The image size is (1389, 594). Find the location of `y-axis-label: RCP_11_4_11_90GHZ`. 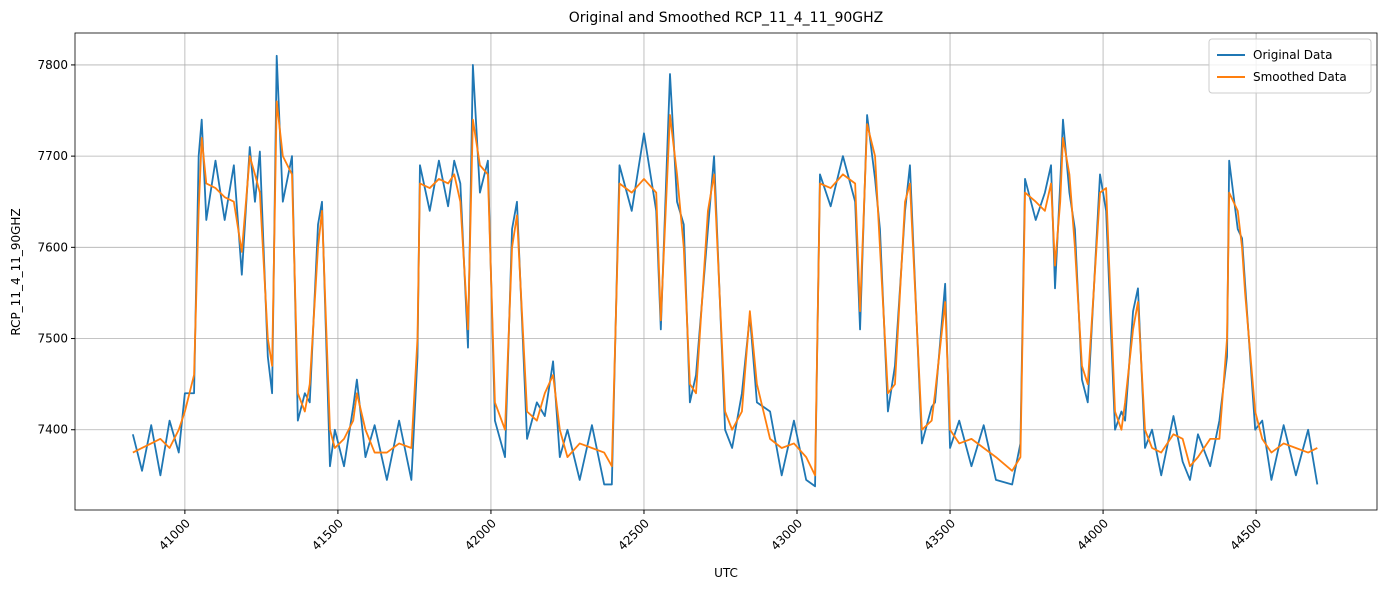

y-axis-label: RCP_11_4_11_90GHZ is located at coordinates (16, 271).